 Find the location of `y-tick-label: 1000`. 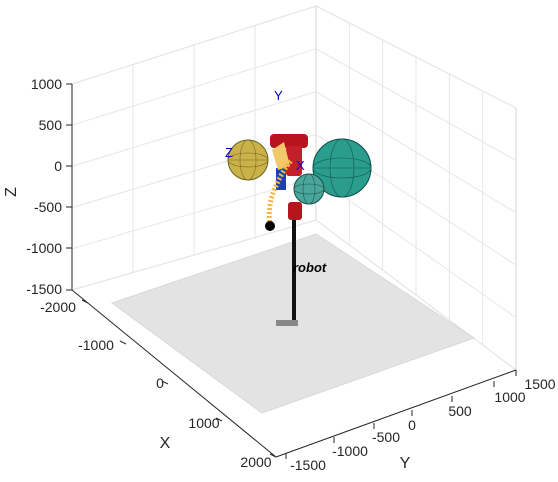

y-tick-label: 1000 is located at coordinates (509, 397).